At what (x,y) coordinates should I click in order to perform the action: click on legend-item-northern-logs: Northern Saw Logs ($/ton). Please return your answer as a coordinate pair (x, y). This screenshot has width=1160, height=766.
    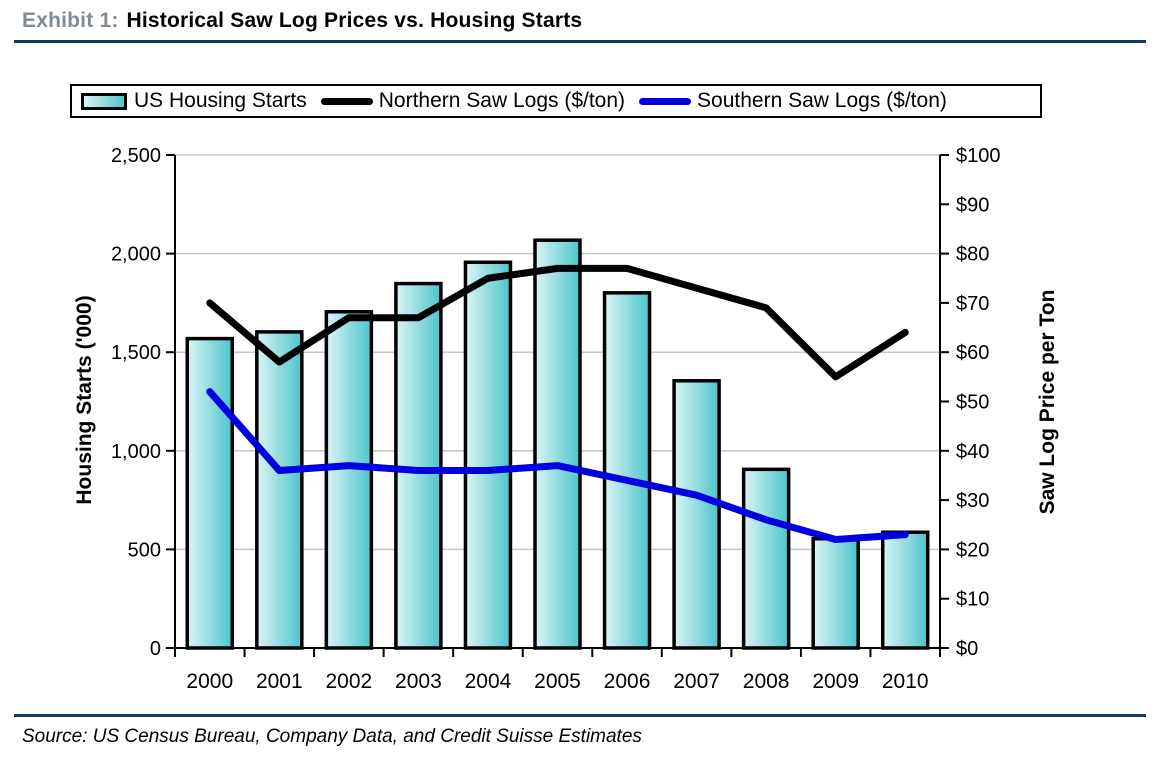
    Looking at the image, I should click on (466, 101).